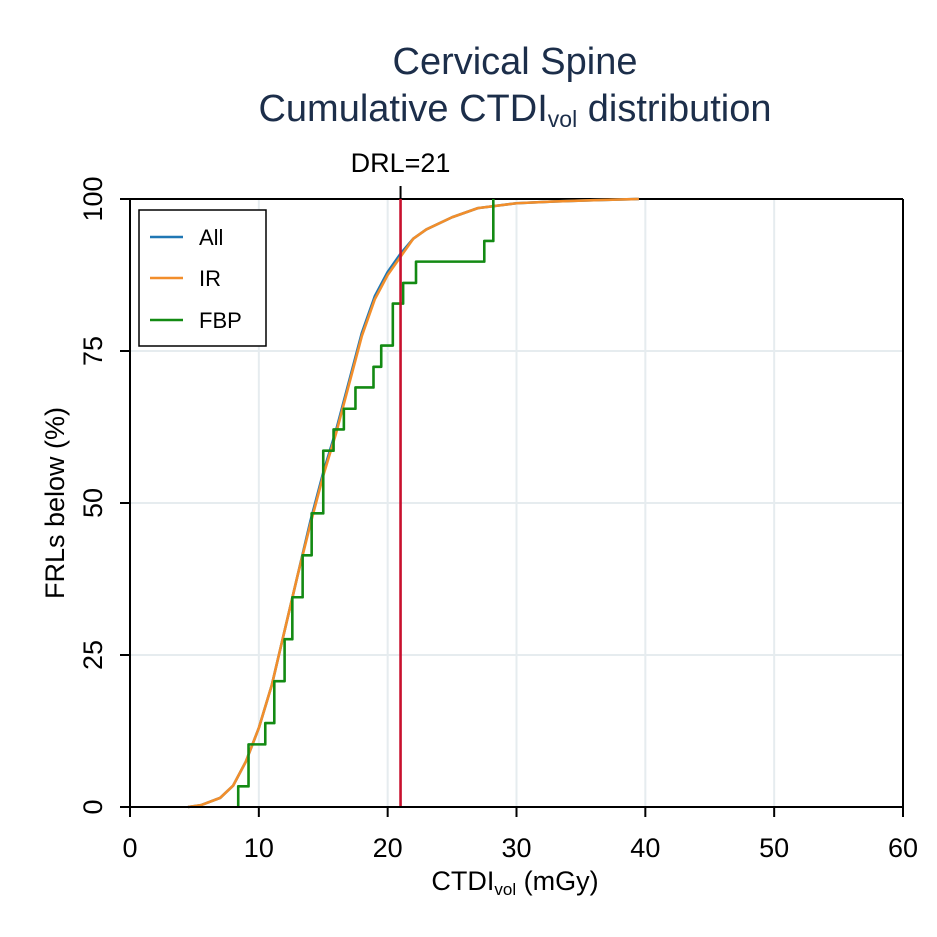 This screenshot has height=937, width=937. I want to click on legend: All IR FBP, so click(202, 278).